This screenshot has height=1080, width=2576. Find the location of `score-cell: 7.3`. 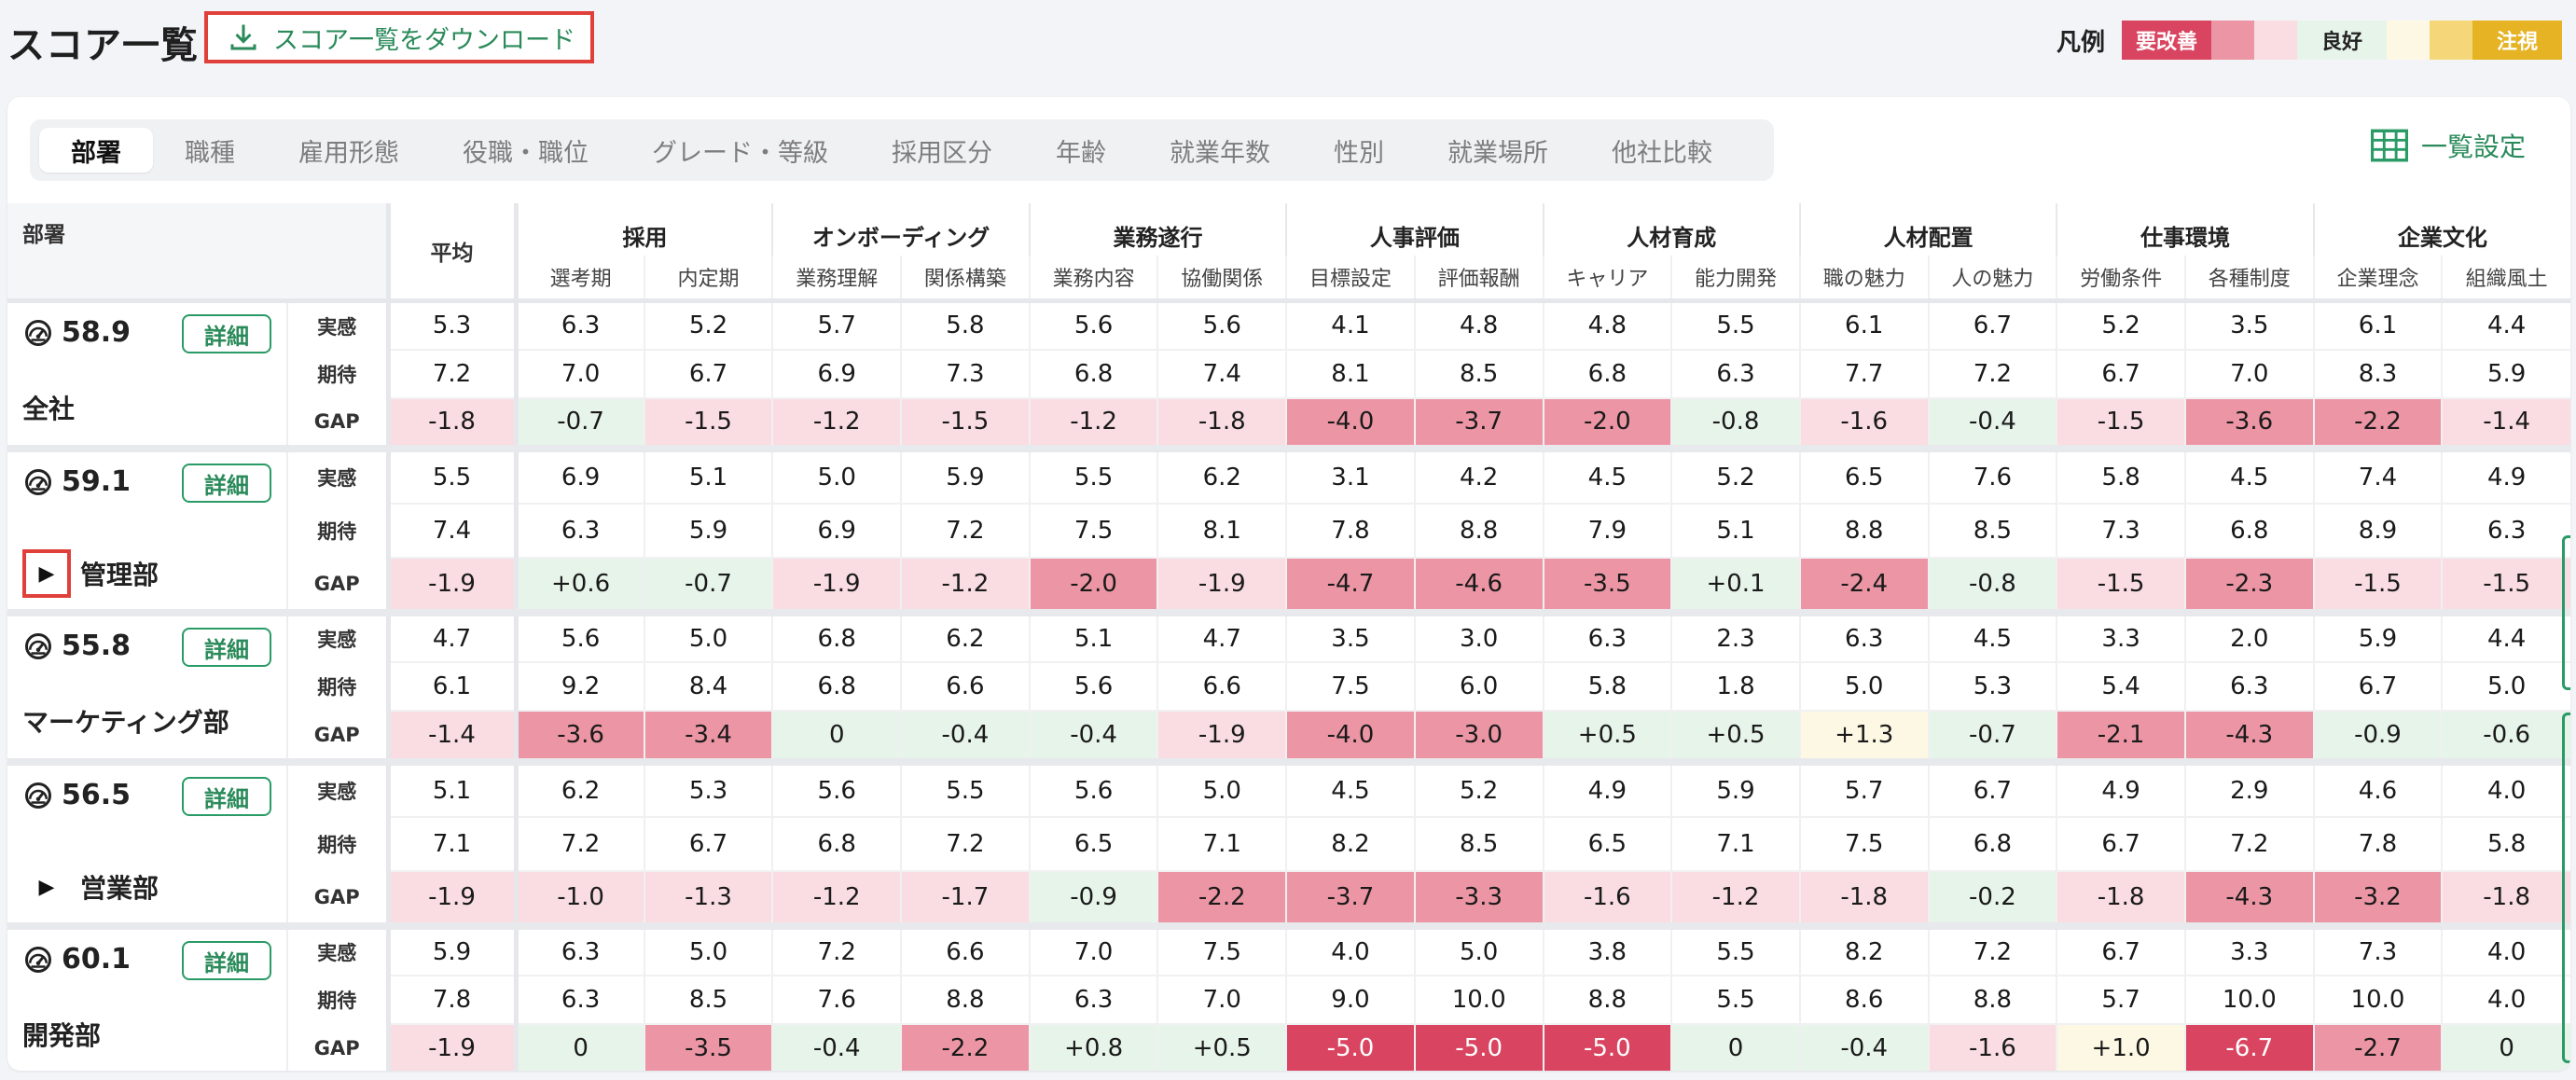

score-cell: 7.3 is located at coordinates (2120, 531).